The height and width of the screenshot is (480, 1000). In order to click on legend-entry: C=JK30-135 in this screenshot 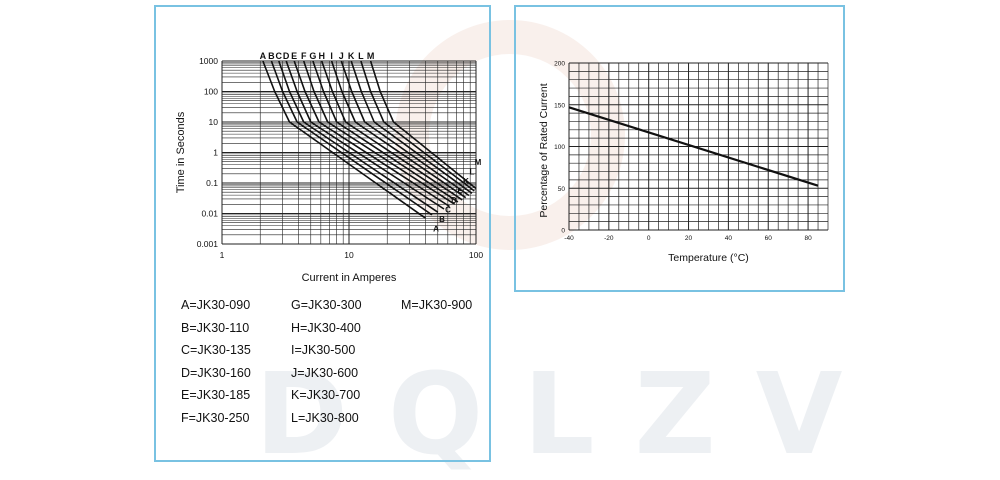, I will do `click(216, 350)`.